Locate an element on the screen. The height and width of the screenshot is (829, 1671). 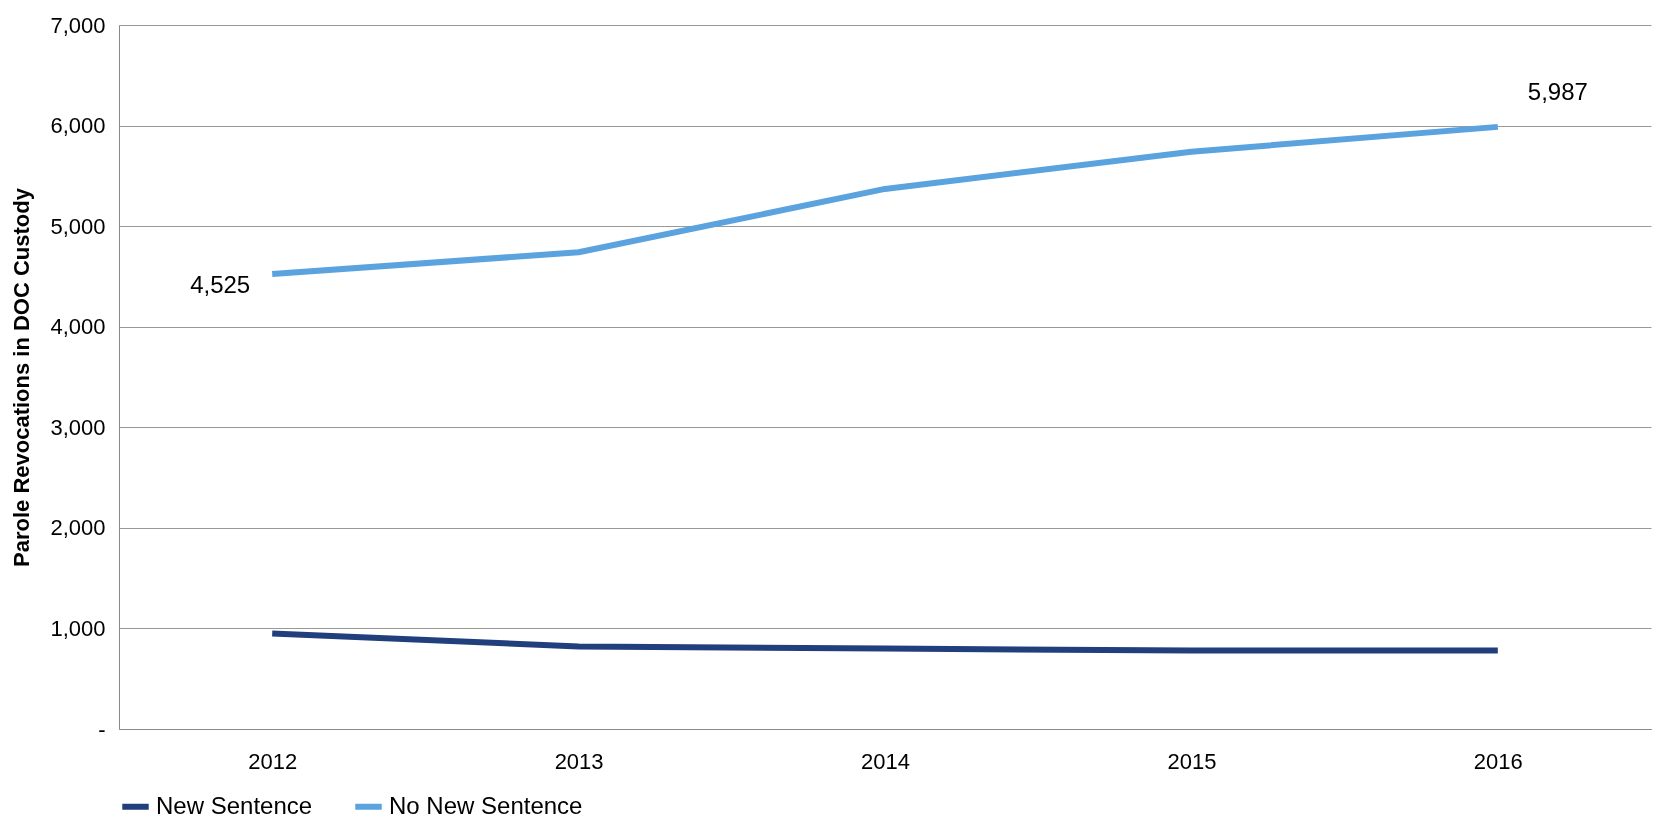
y-tick-label: - is located at coordinates (102, 729).